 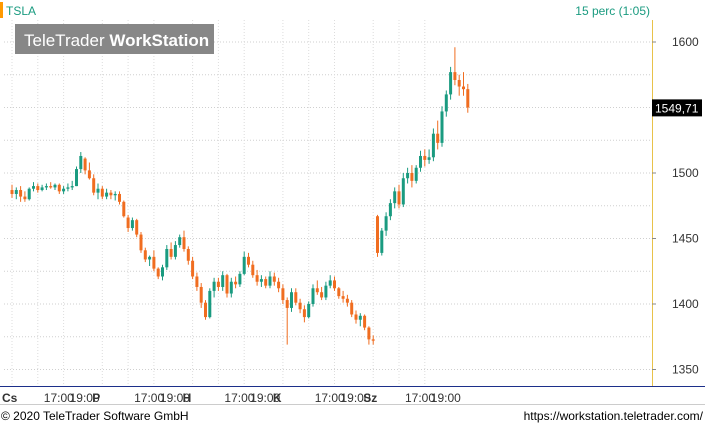 What do you see at coordinates (612, 11) in the screenshot?
I see `interval-label: 15 perc (1:05)` at bounding box center [612, 11].